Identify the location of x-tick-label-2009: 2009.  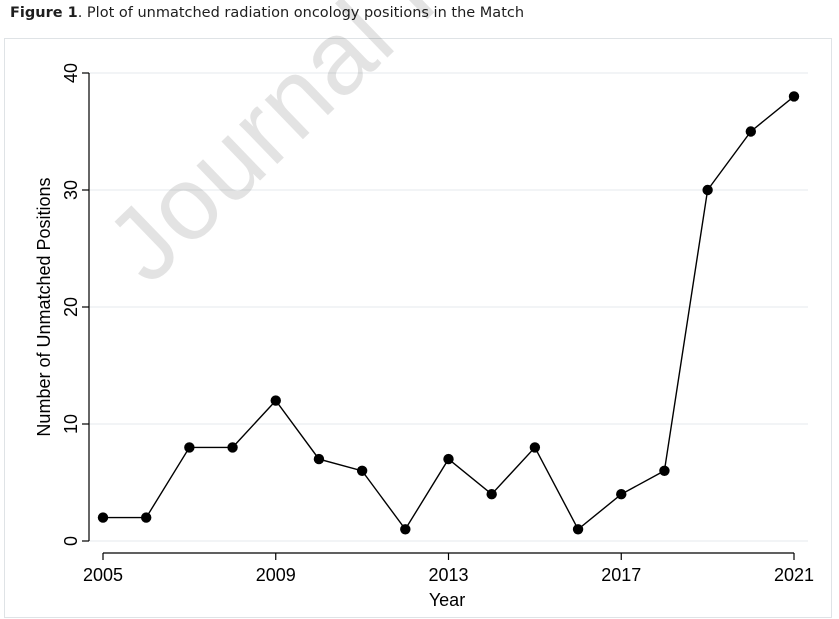
(276, 575).